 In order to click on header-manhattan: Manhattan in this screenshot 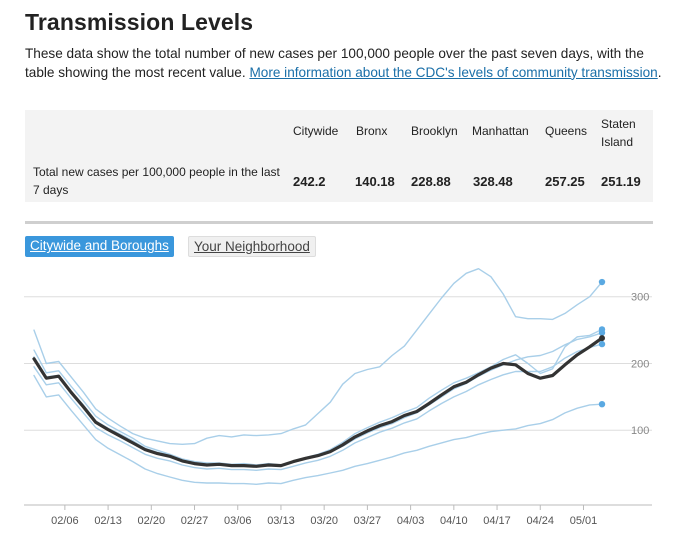, I will do `click(500, 131)`.